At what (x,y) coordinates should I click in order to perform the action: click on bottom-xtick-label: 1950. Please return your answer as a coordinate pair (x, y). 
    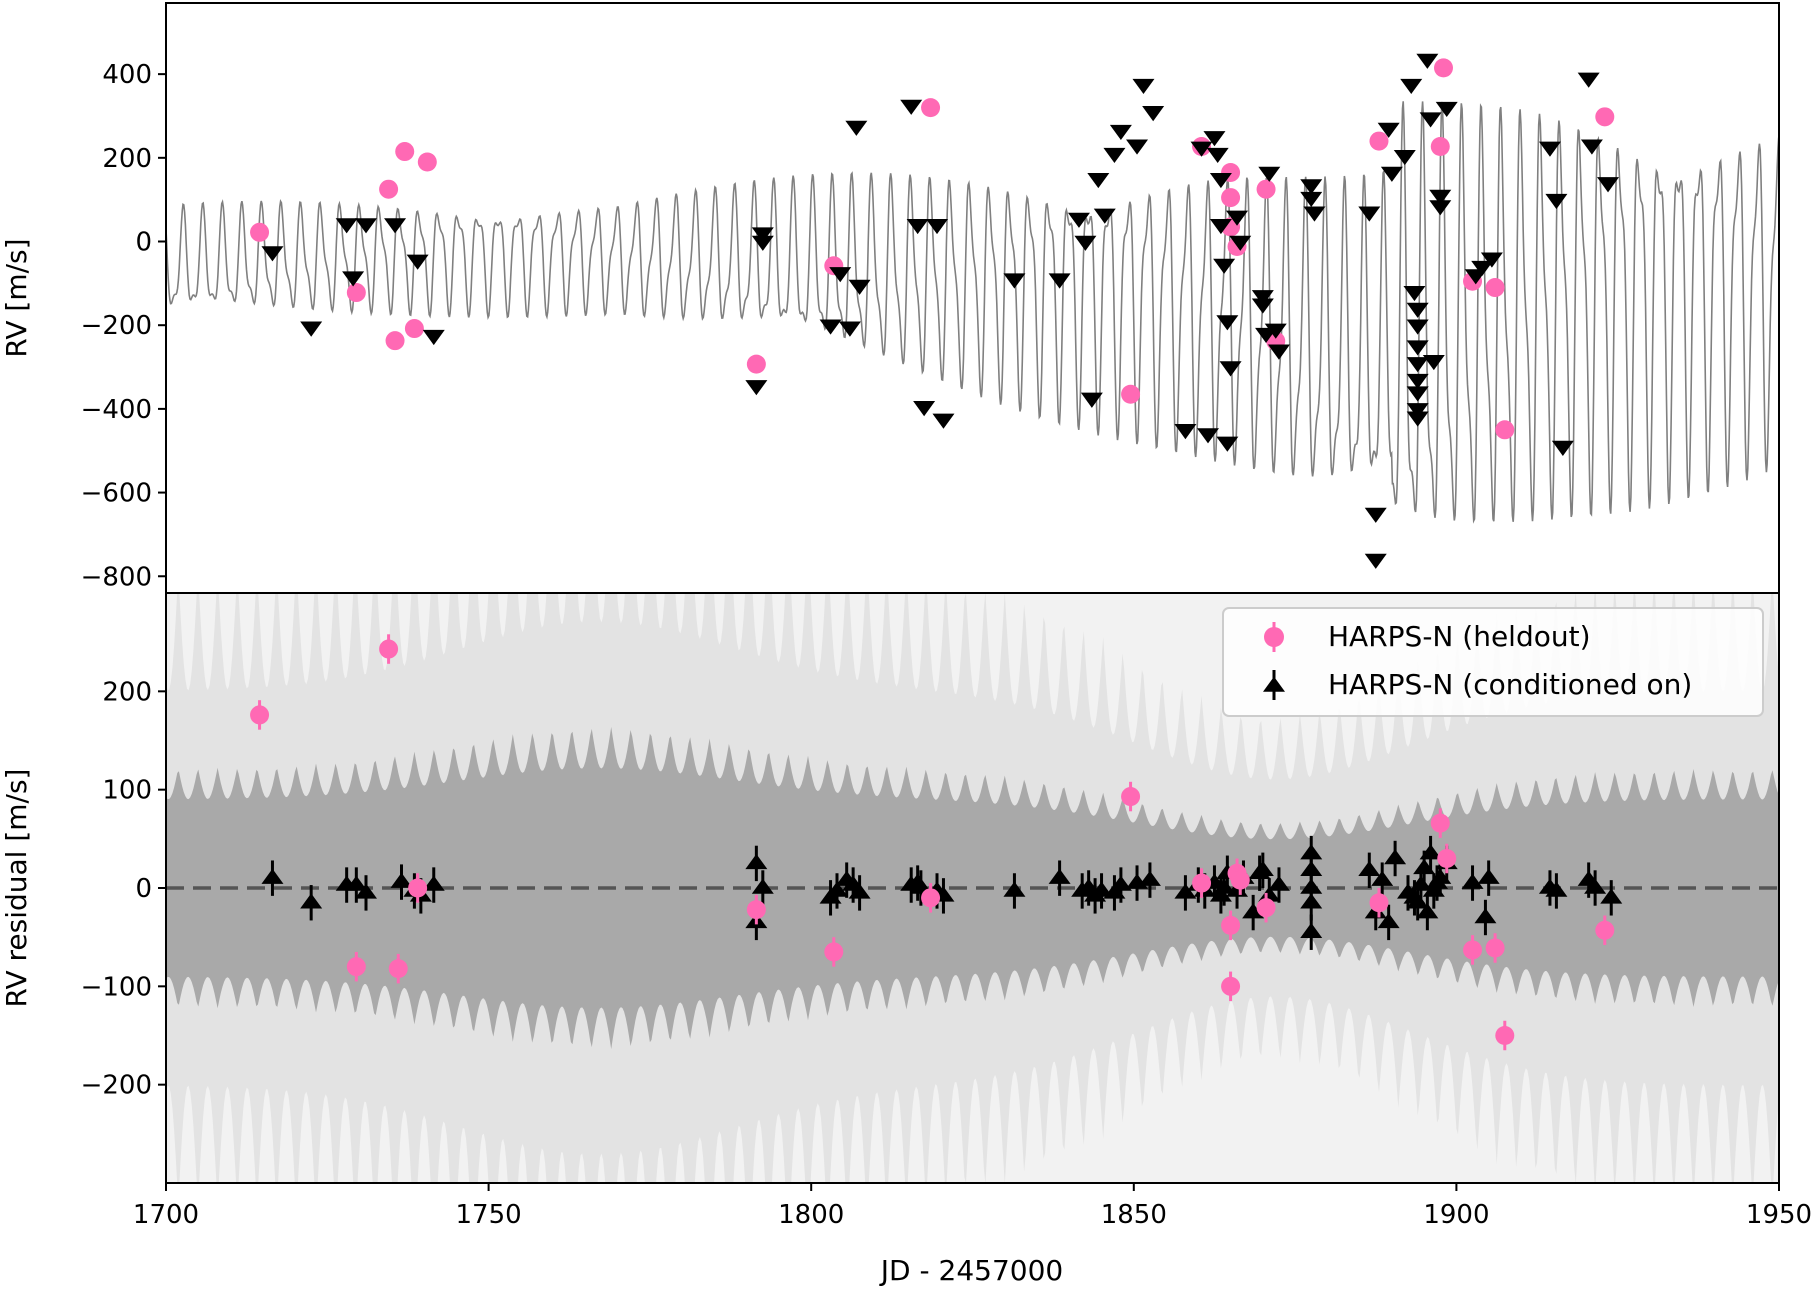
    Looking at the image, I should click on (1779, 1215).